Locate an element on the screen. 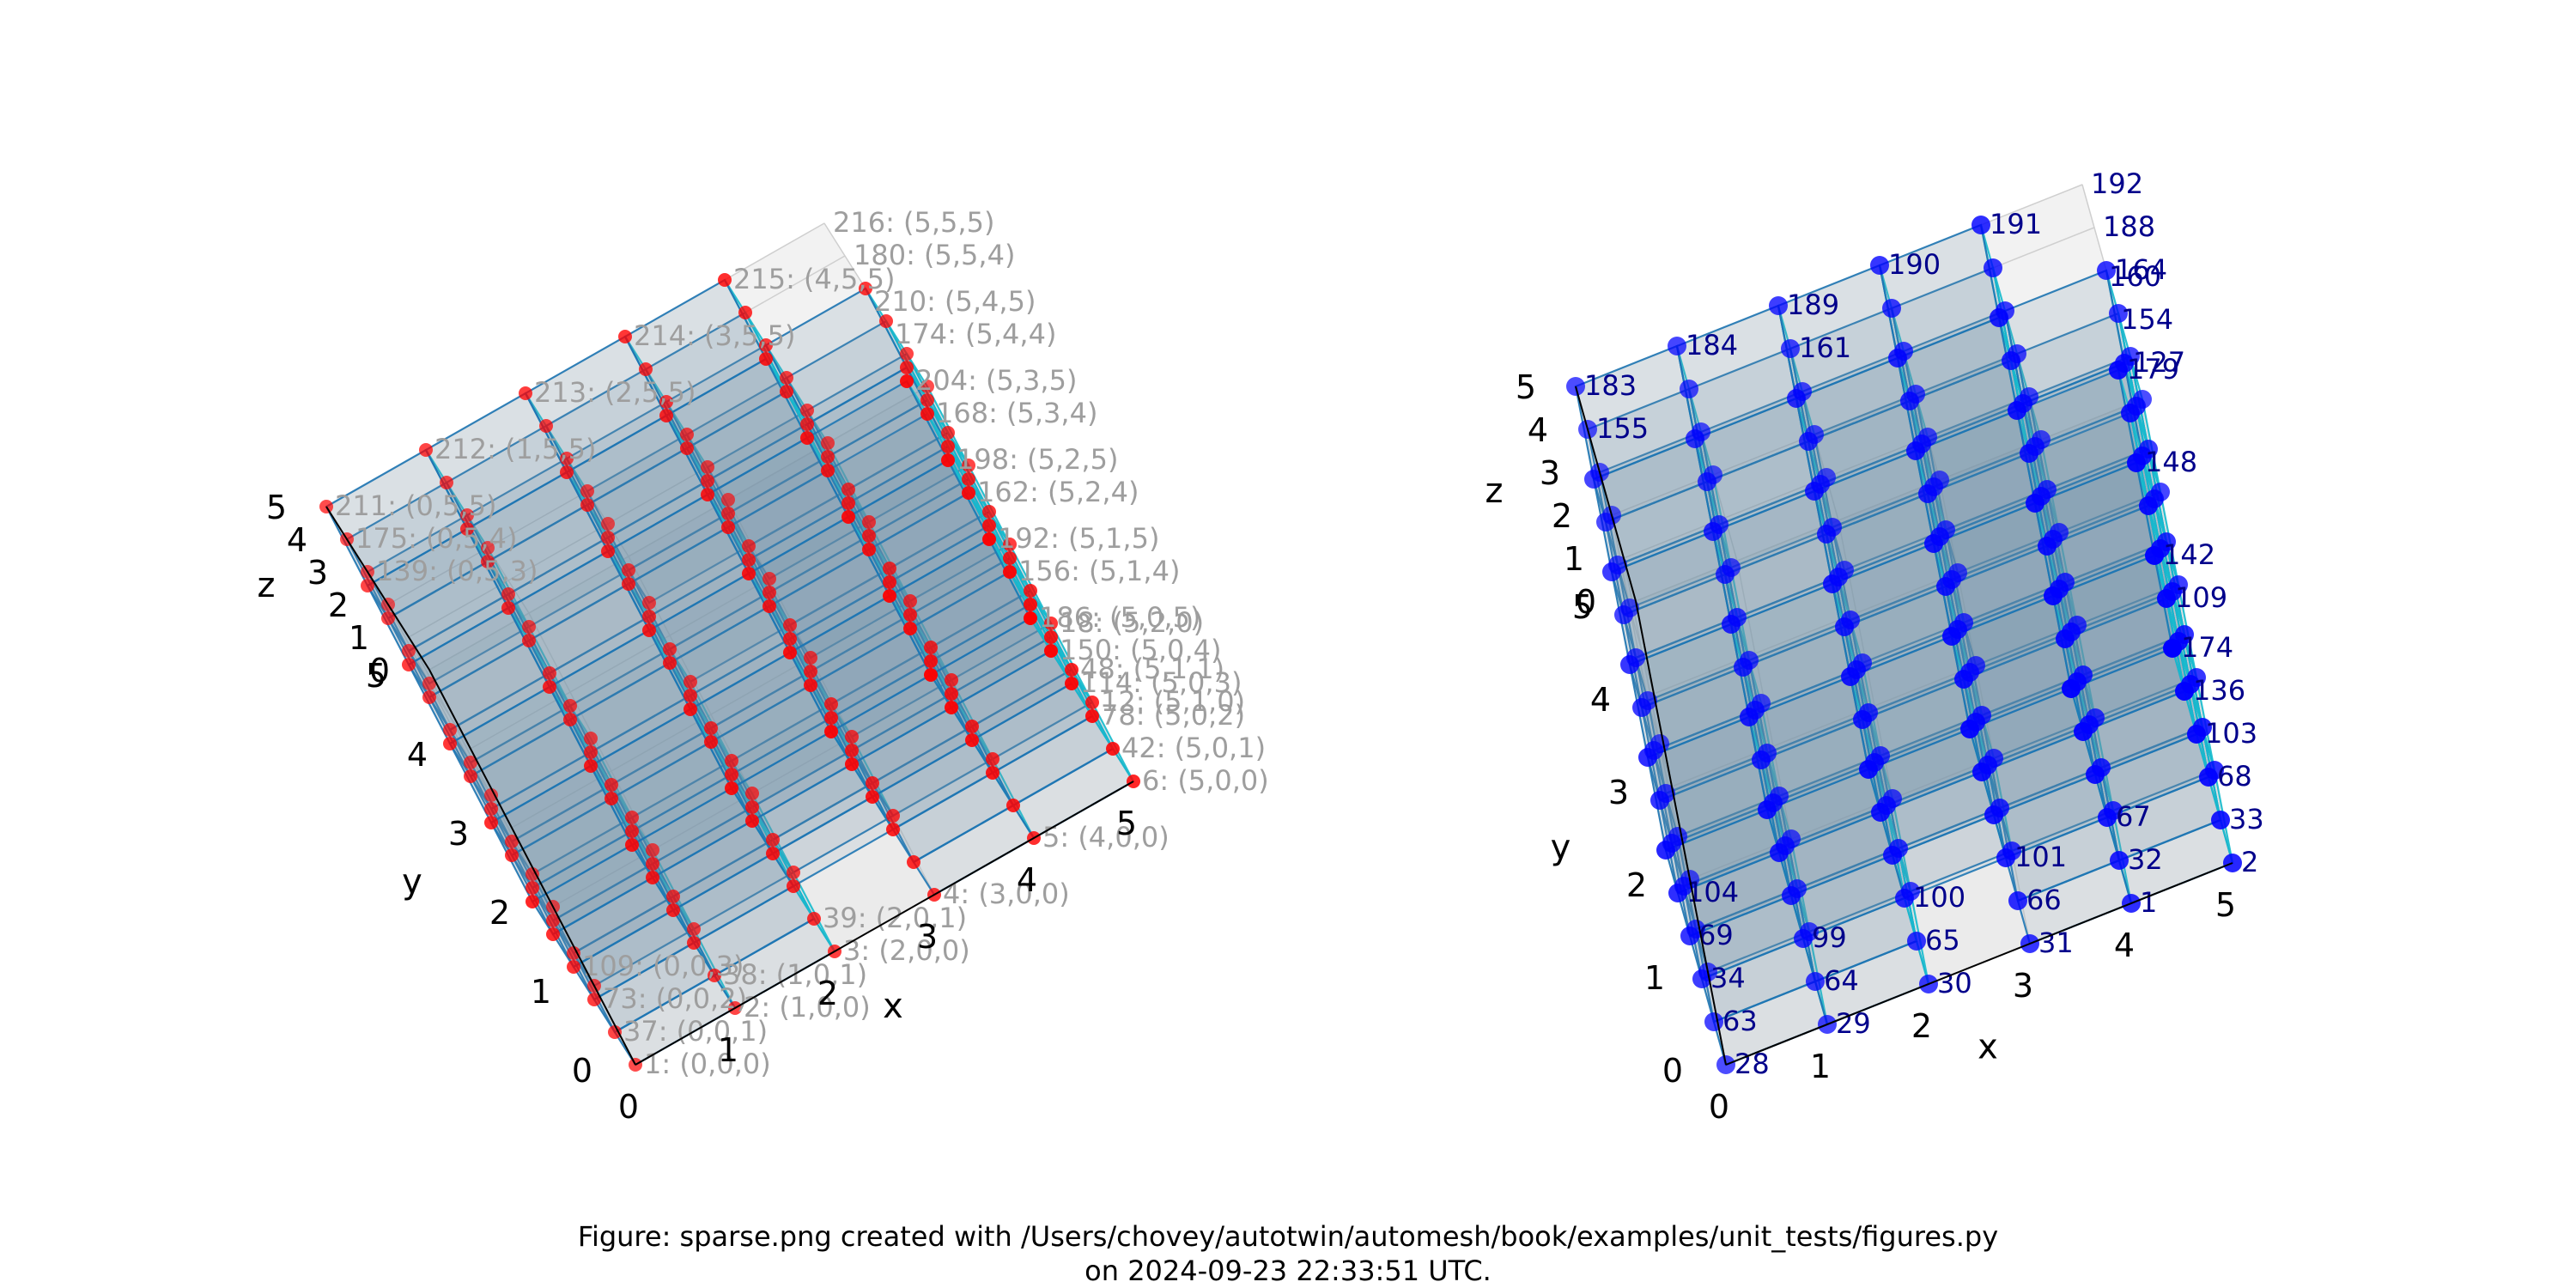 Image resolution: width=2576 pixels, height=1288 pixels. x-tick-label: 0 is located at coordinates (629, 1107).